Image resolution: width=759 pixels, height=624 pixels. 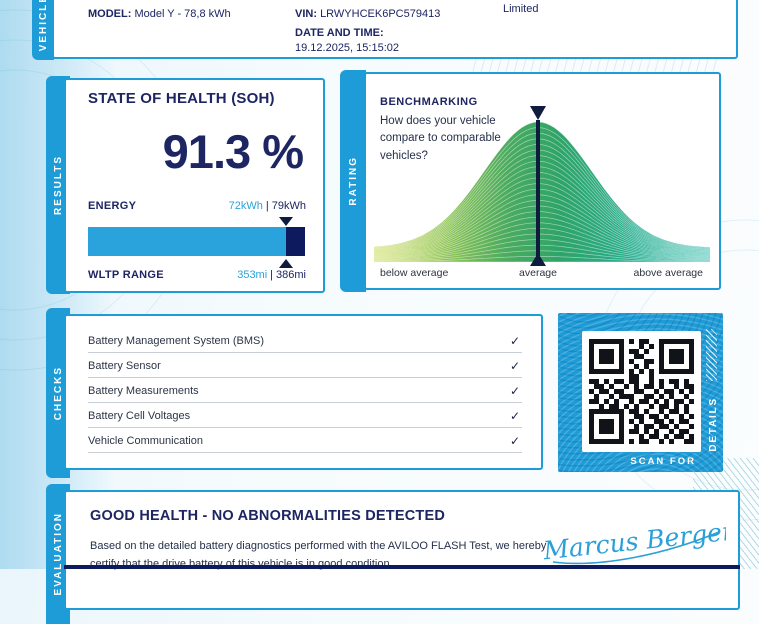 I want to click on scan-for-label: SCAN FOR, so click(x=663, y=461).